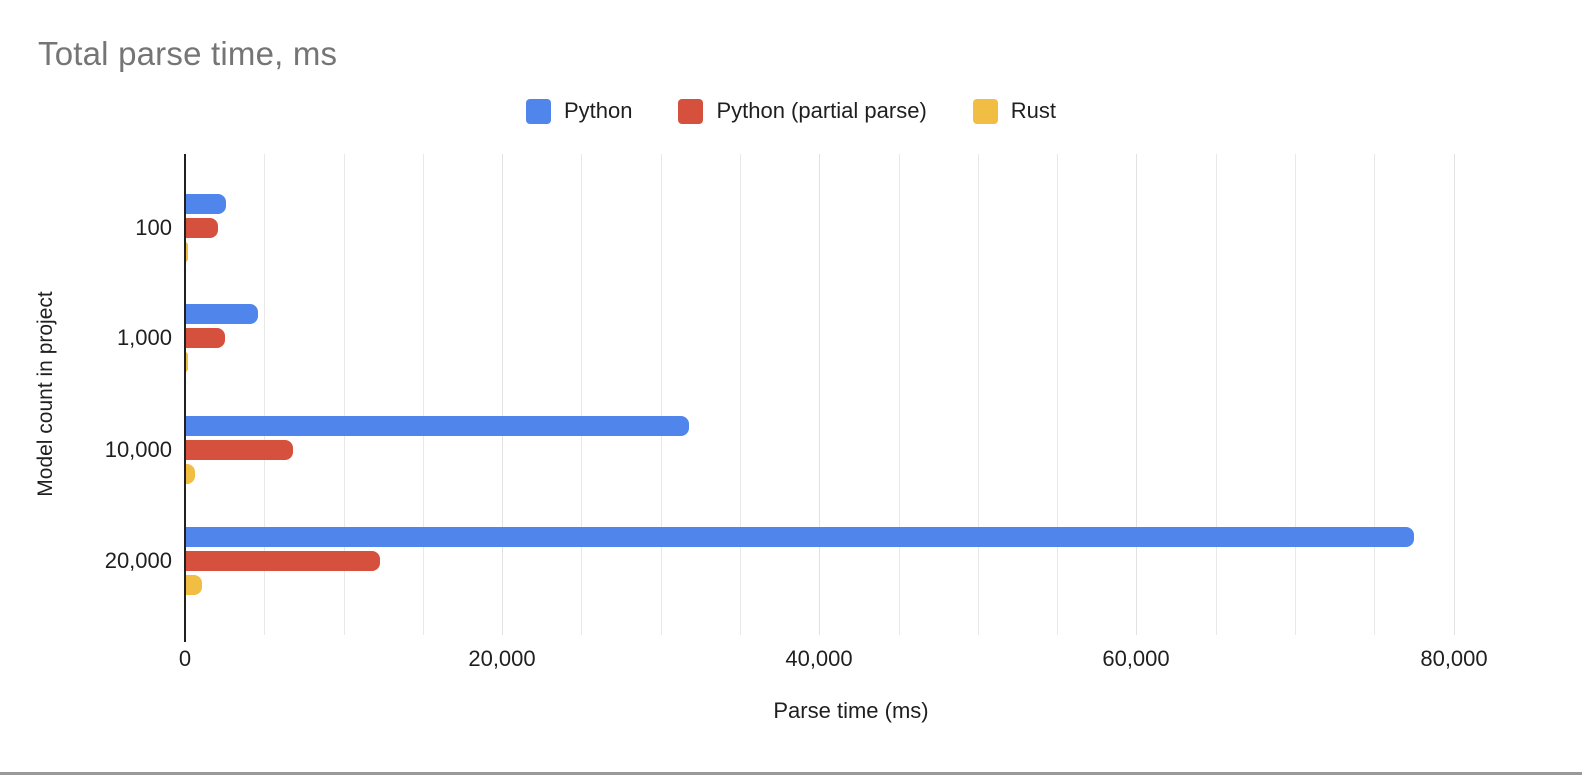 This screenshot has width=1582, height=778. What do you see at coordinates (138, 560) in the screenshot?
I see `y-category-label: 20,000` at bounding box center [138, 560].